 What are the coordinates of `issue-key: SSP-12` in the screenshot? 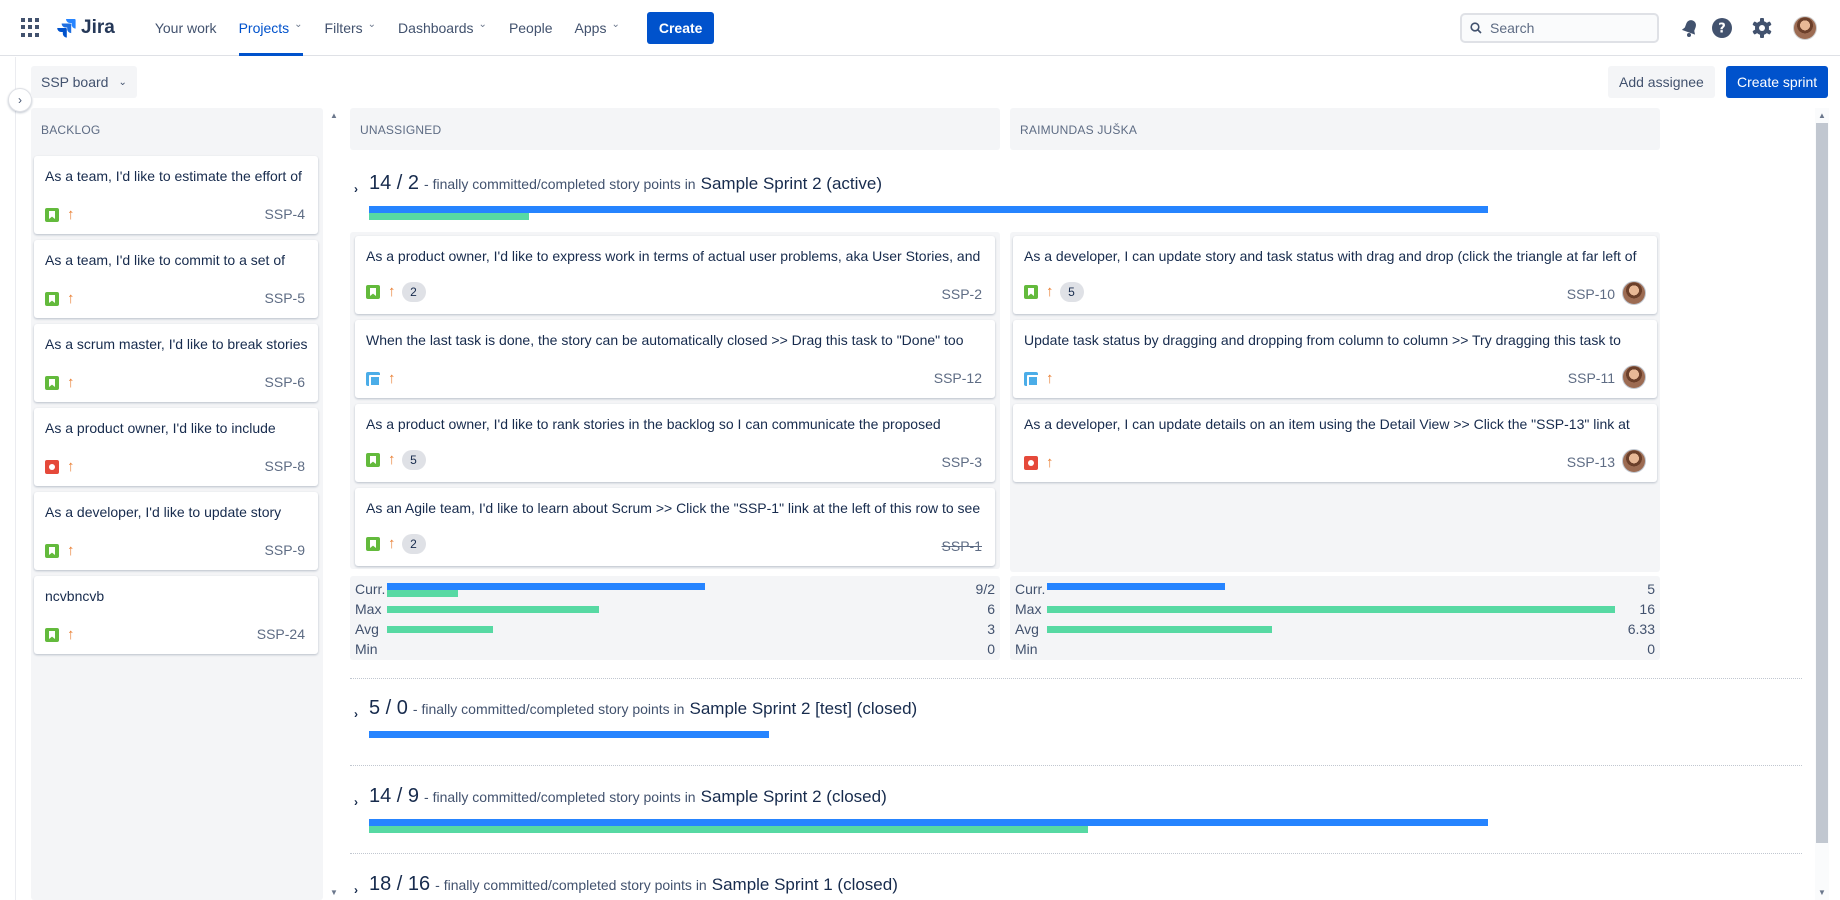 It's located at (957, 378).